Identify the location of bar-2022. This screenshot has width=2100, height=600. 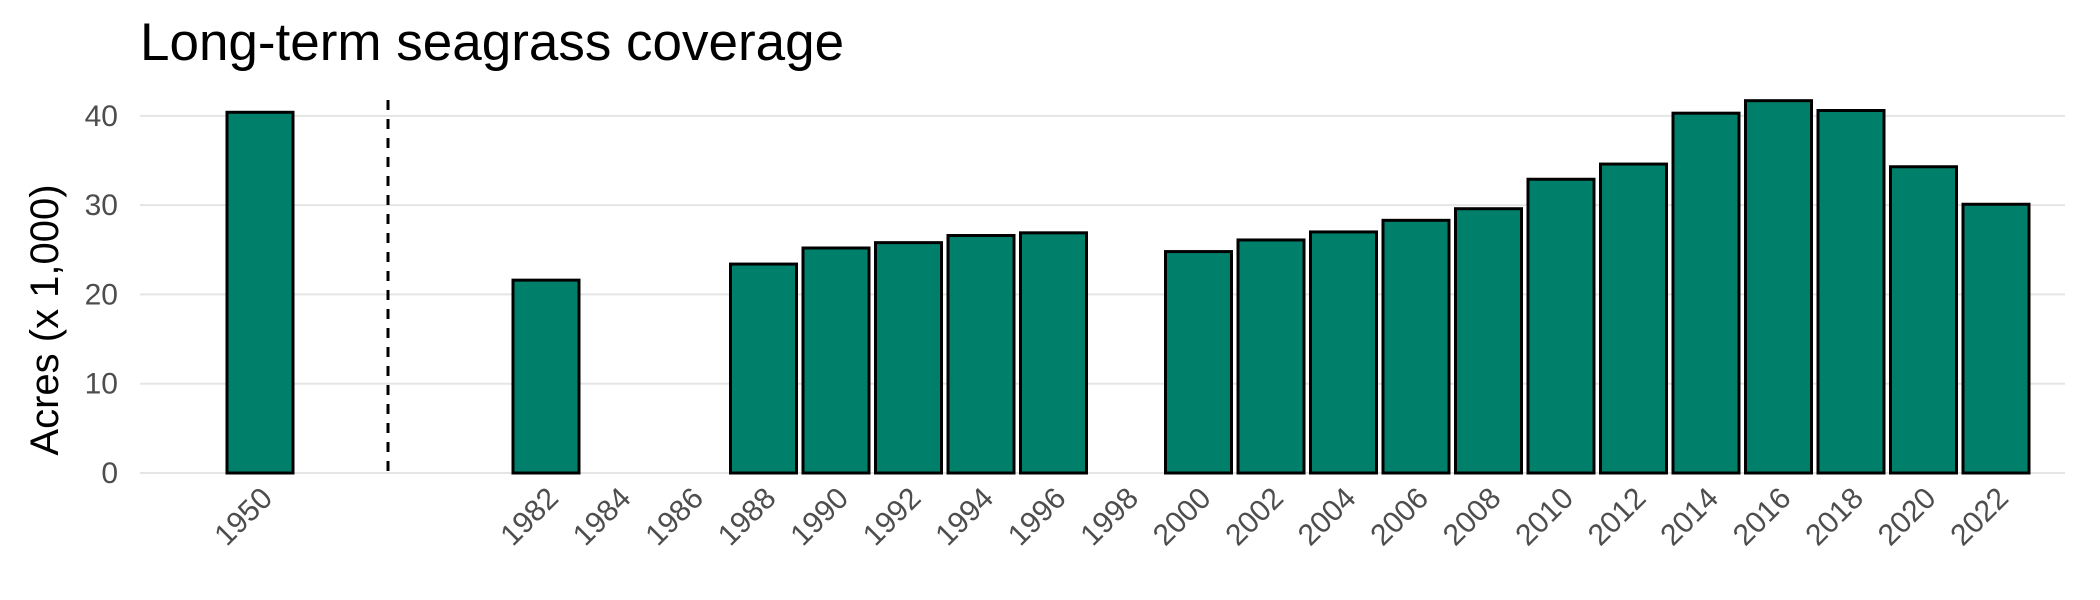
(1996, 338).